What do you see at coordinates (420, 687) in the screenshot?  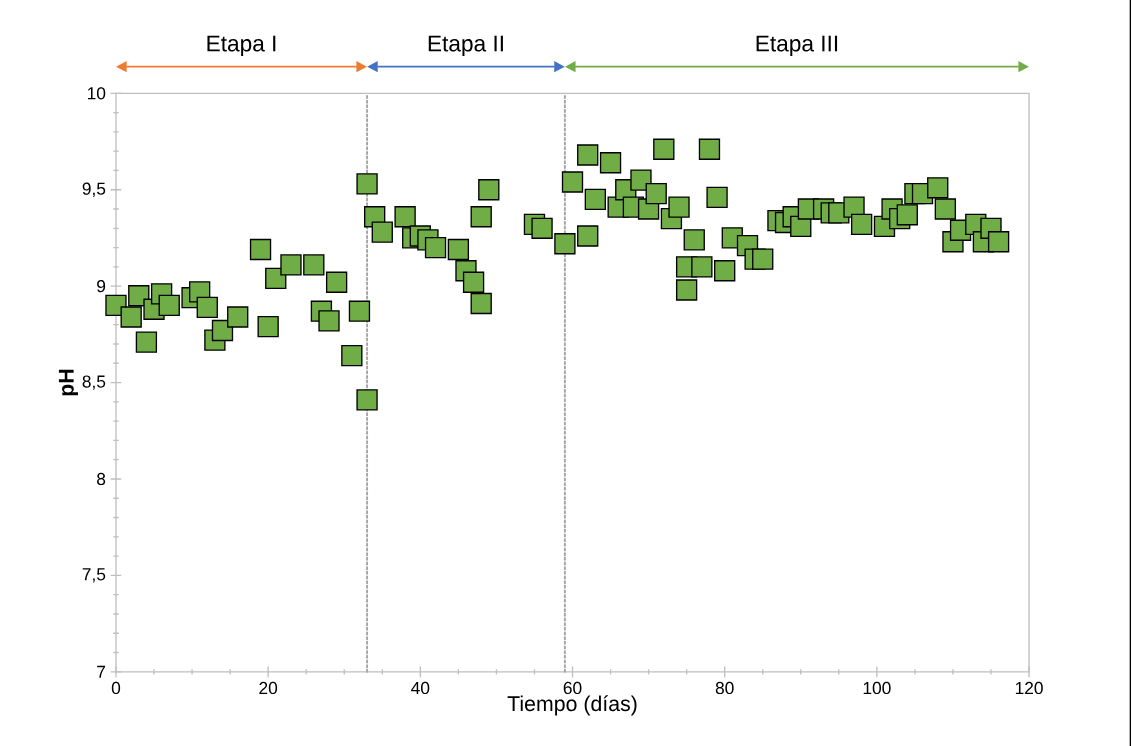 I see `x-tick-label: 40` at bounding box center [420, 687].